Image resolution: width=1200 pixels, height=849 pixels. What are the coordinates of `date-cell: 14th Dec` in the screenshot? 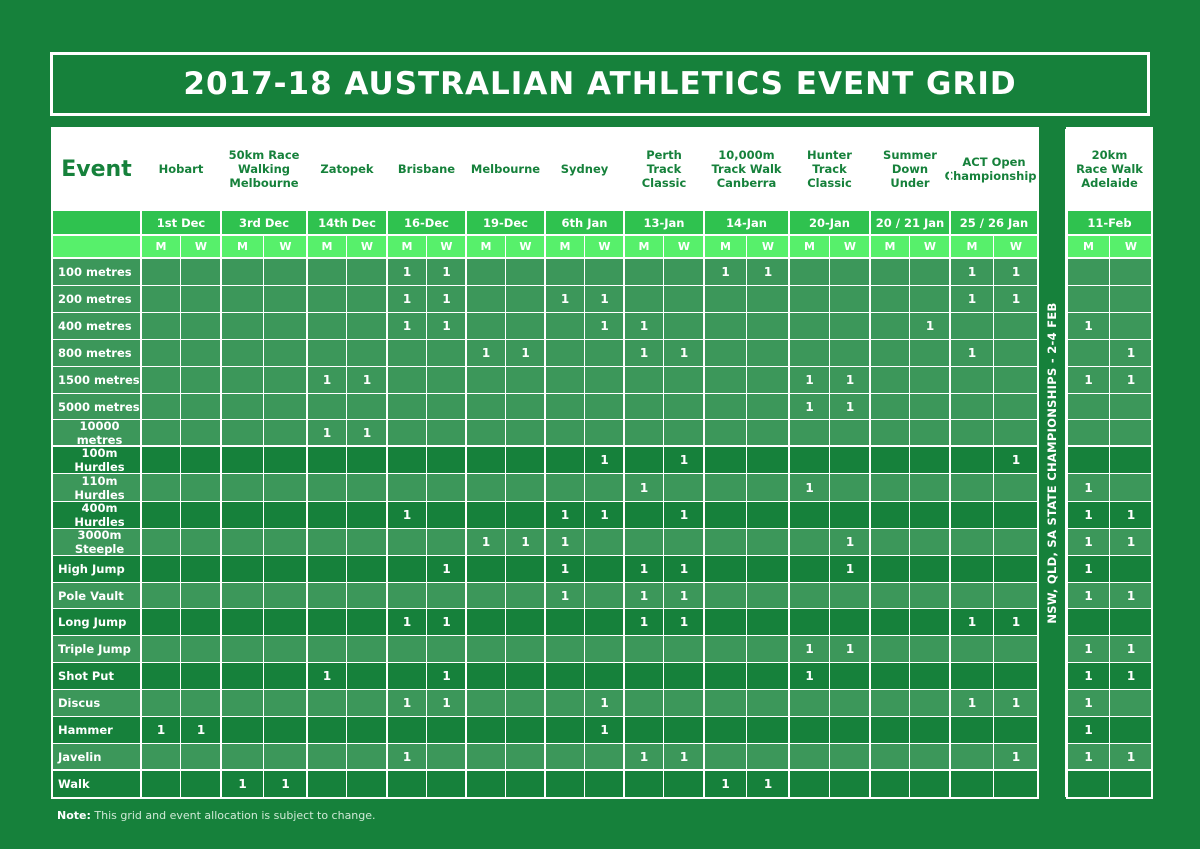 It's located at (347, 222).